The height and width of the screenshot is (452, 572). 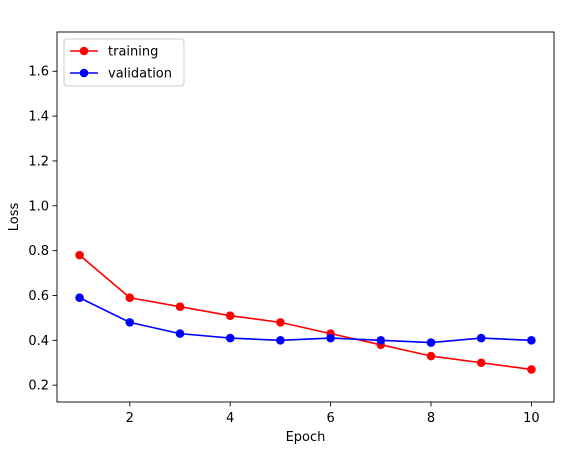 I want to click on x-axis-ticks: 2 4 6 8 10, so click(x=333, y=414).